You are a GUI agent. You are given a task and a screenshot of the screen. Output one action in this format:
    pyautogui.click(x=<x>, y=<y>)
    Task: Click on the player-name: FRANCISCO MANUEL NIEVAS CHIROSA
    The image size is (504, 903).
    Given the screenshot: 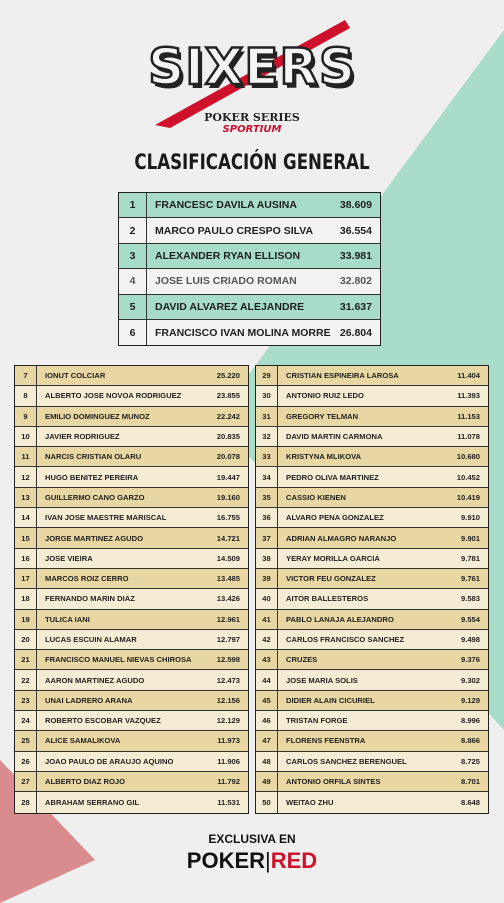 What is the action you would take?
    pyautogui.click(x=118, y=660)
    